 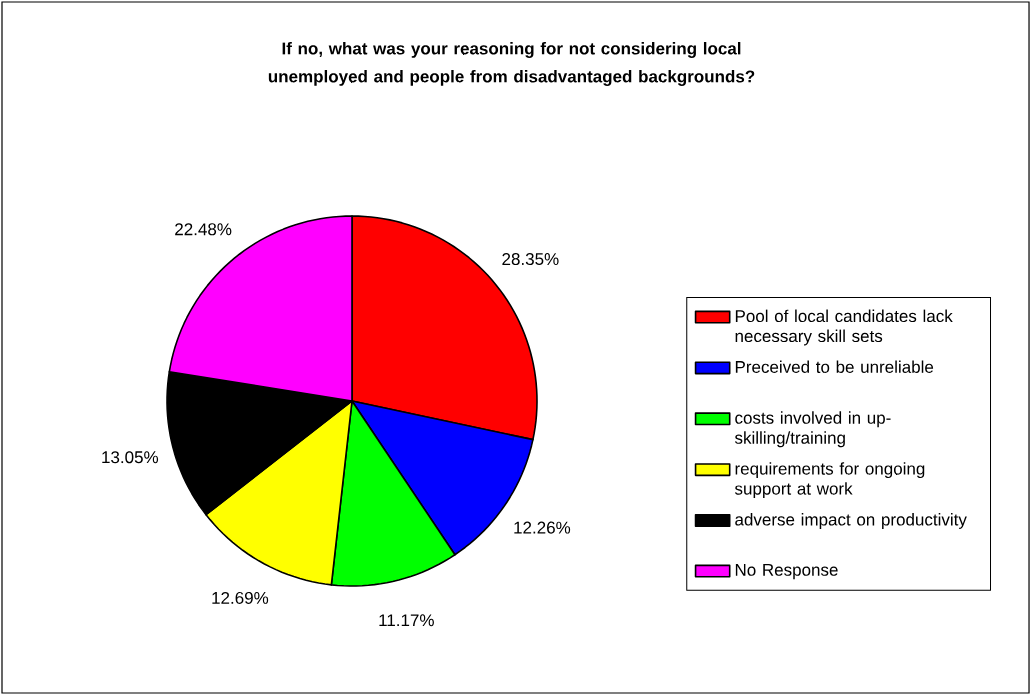 What do you see at coordinates (203, 229) in the screenshot?
I see `data-label: 22.48%` at bounding box center [203, 229].